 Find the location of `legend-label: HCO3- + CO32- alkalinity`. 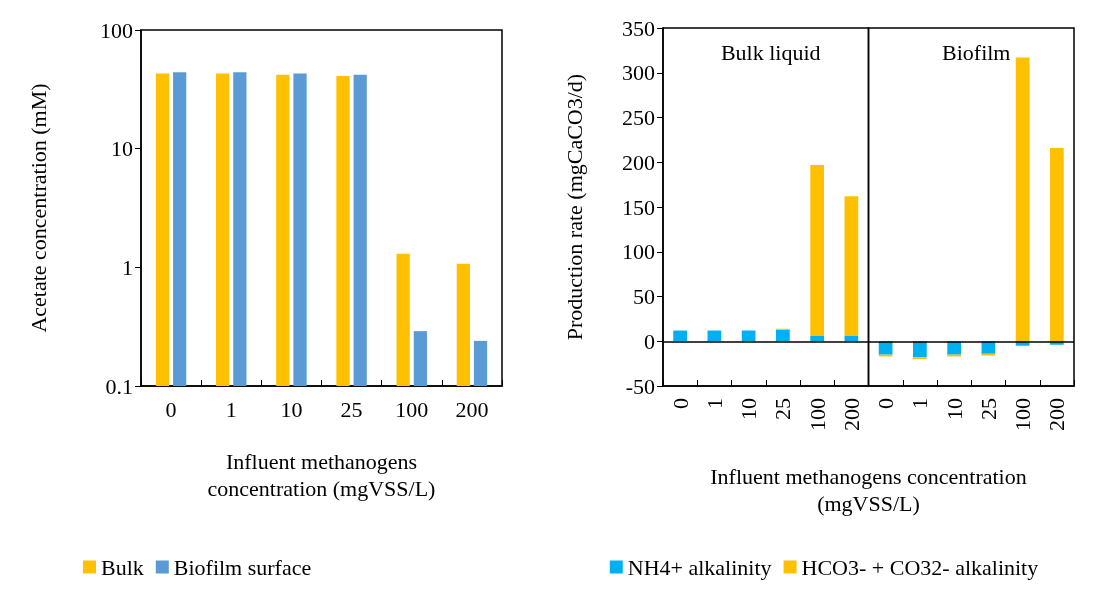

legend-label: HCO3- + CO32- alkalinity is located at coordinates (920, 567).